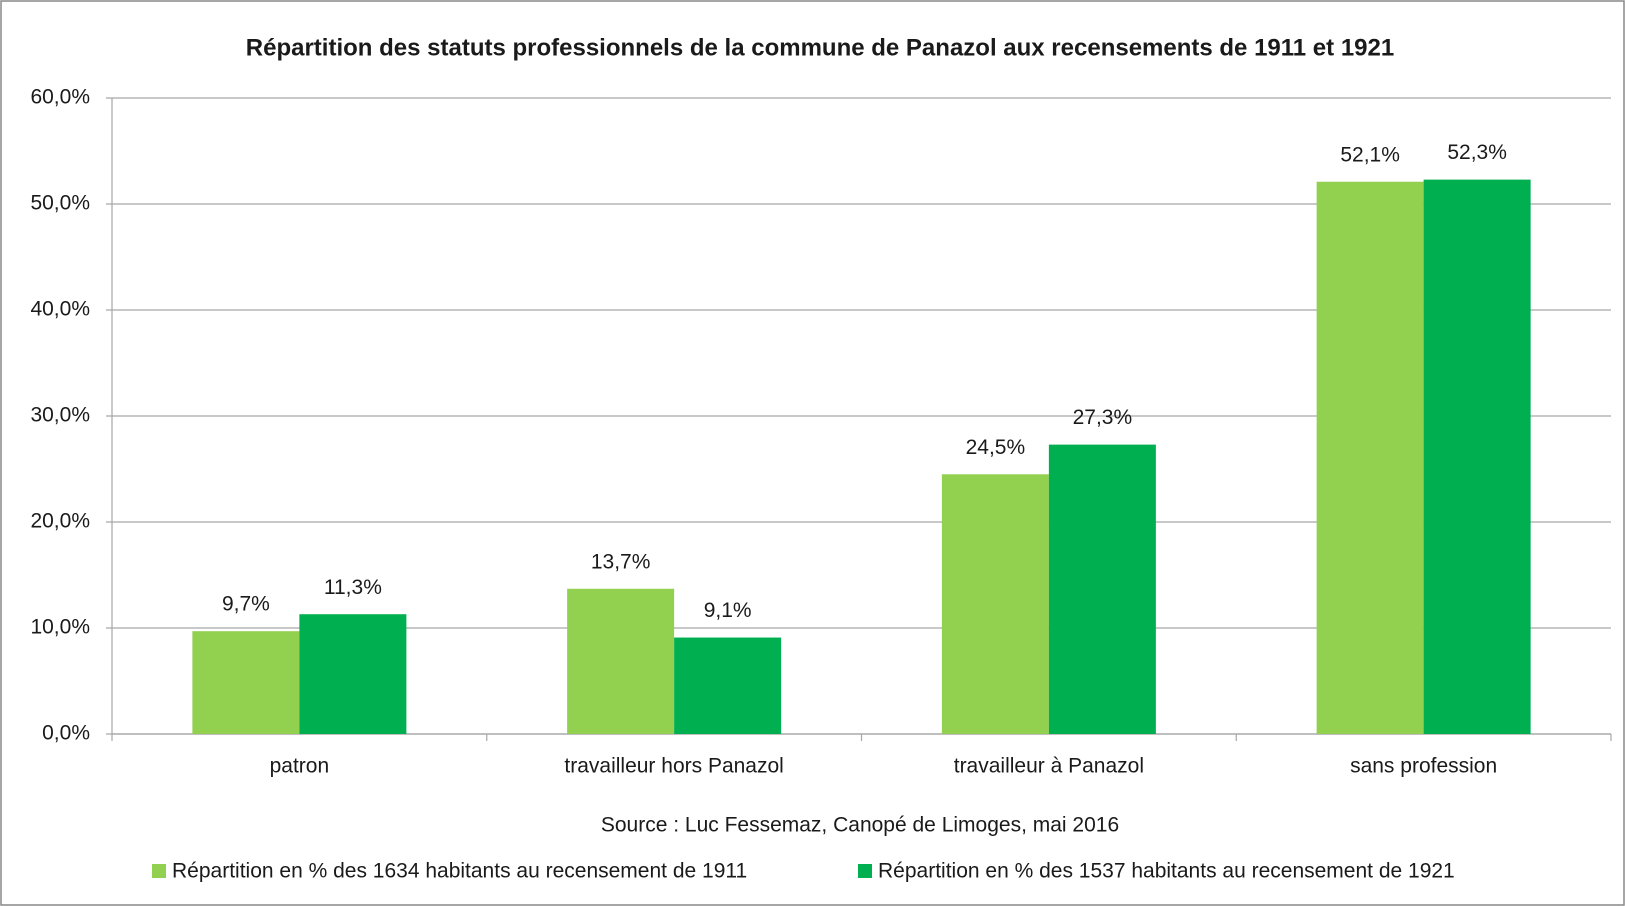  What do you see at coordinates (1049, 766) in the screenshot?
I see `x-tick-label: travailleur à Panazol` at bounding box center [1049, 766].